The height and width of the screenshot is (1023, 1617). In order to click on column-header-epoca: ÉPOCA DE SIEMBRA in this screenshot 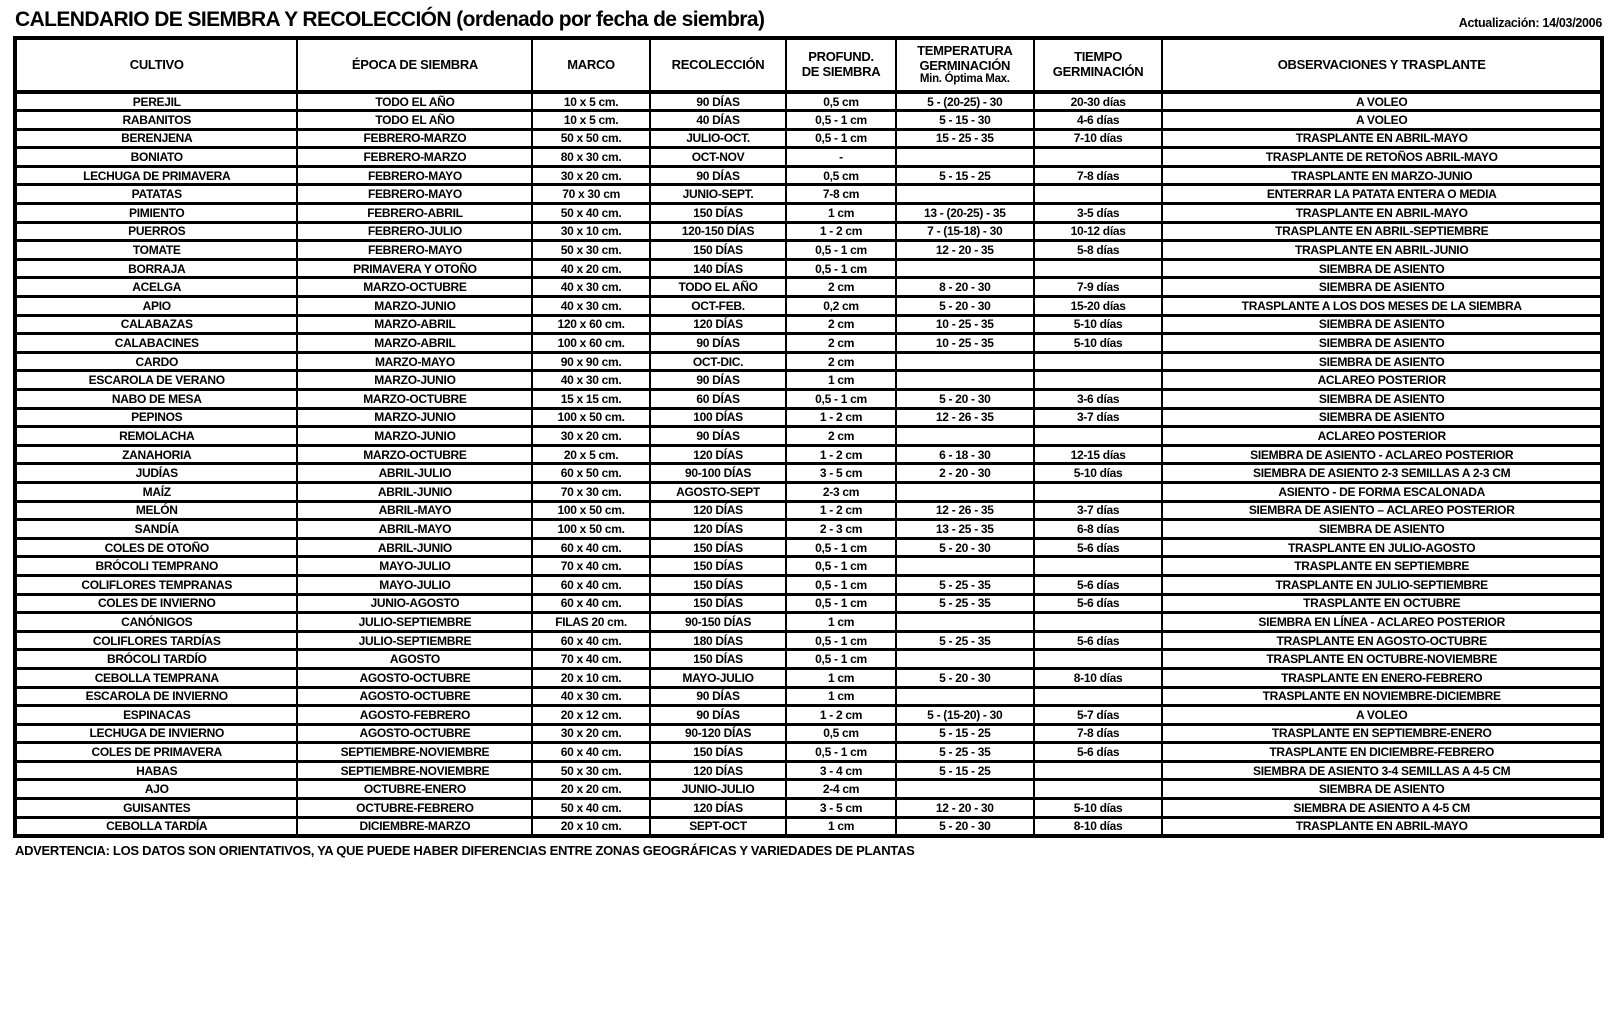, I will do `click(415, 65)`.